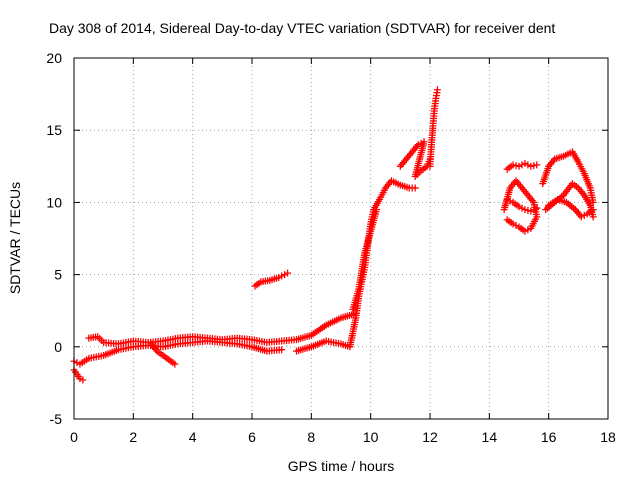 The image size is (640, 480). Describe the element at coordinates (311, 437) in the screenshot. I see `x-tick-label: 8` at that location.